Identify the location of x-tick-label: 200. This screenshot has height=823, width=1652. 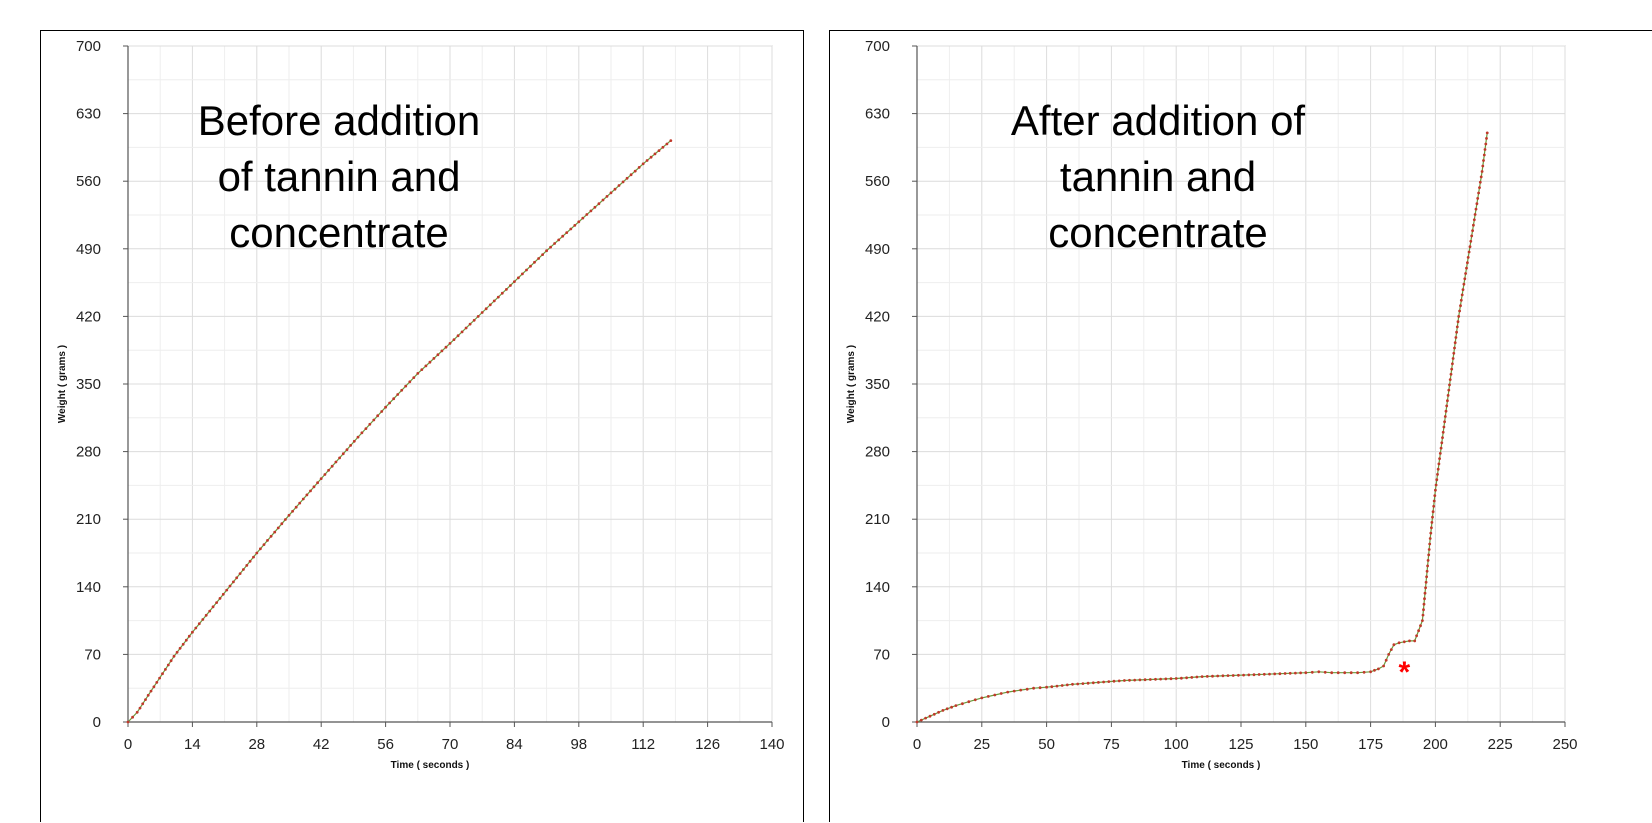
(1435, 744).